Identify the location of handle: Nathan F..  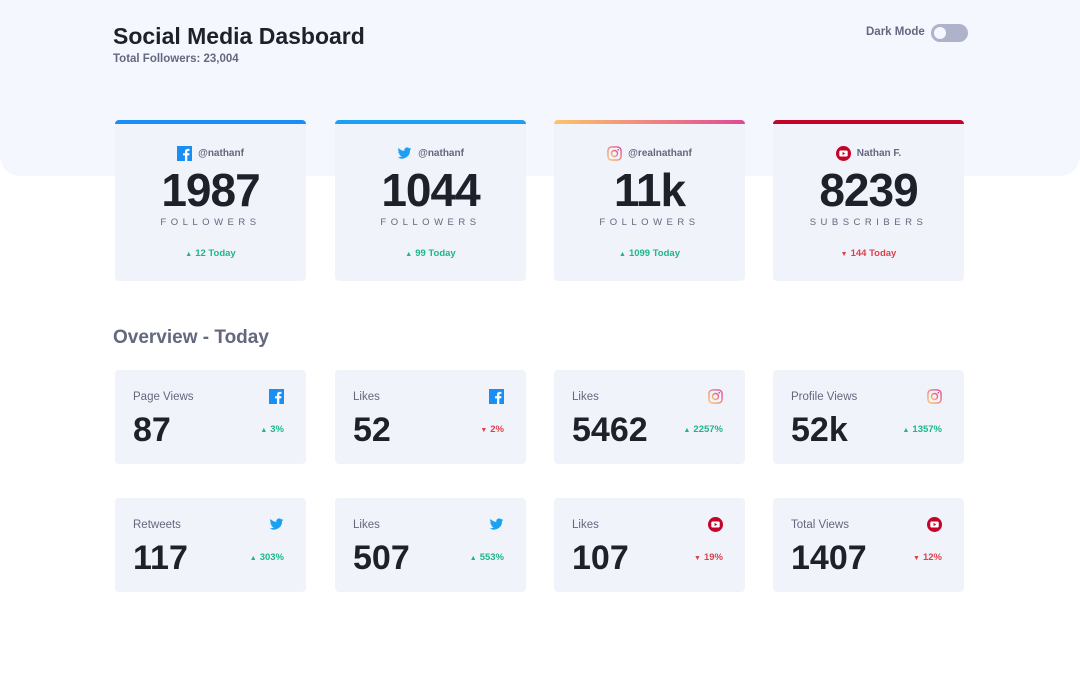
(879, 154).